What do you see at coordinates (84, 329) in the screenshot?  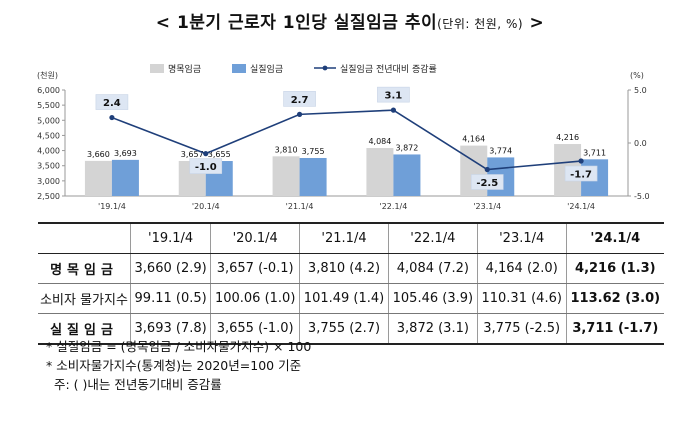 I see `row-label-real-wage: 실질임금` at bounding box center [84, 329].